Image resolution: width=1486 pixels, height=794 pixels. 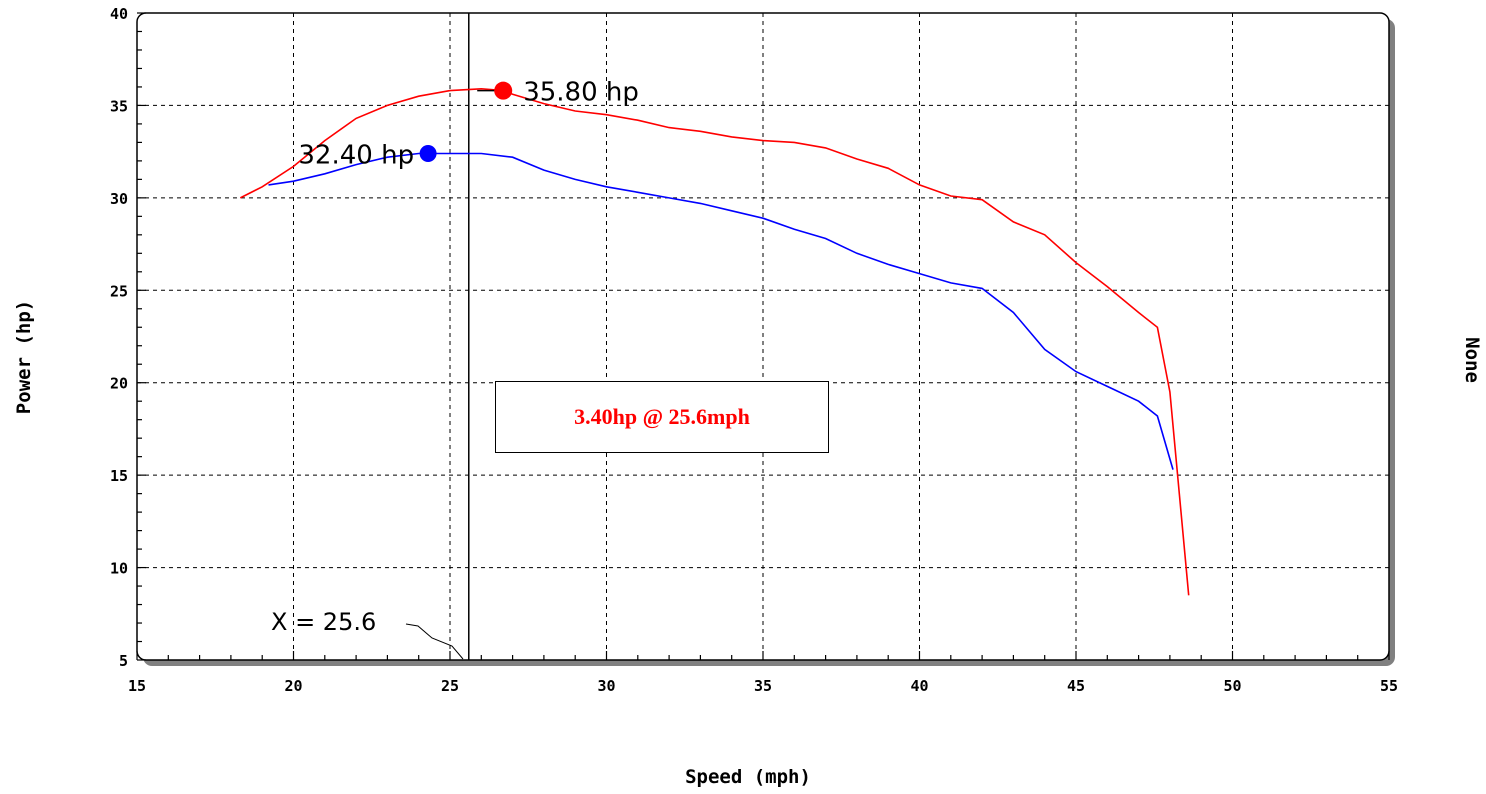 I want to click on peak-label-red: 35.80 hp, so click(x=581, y=93).